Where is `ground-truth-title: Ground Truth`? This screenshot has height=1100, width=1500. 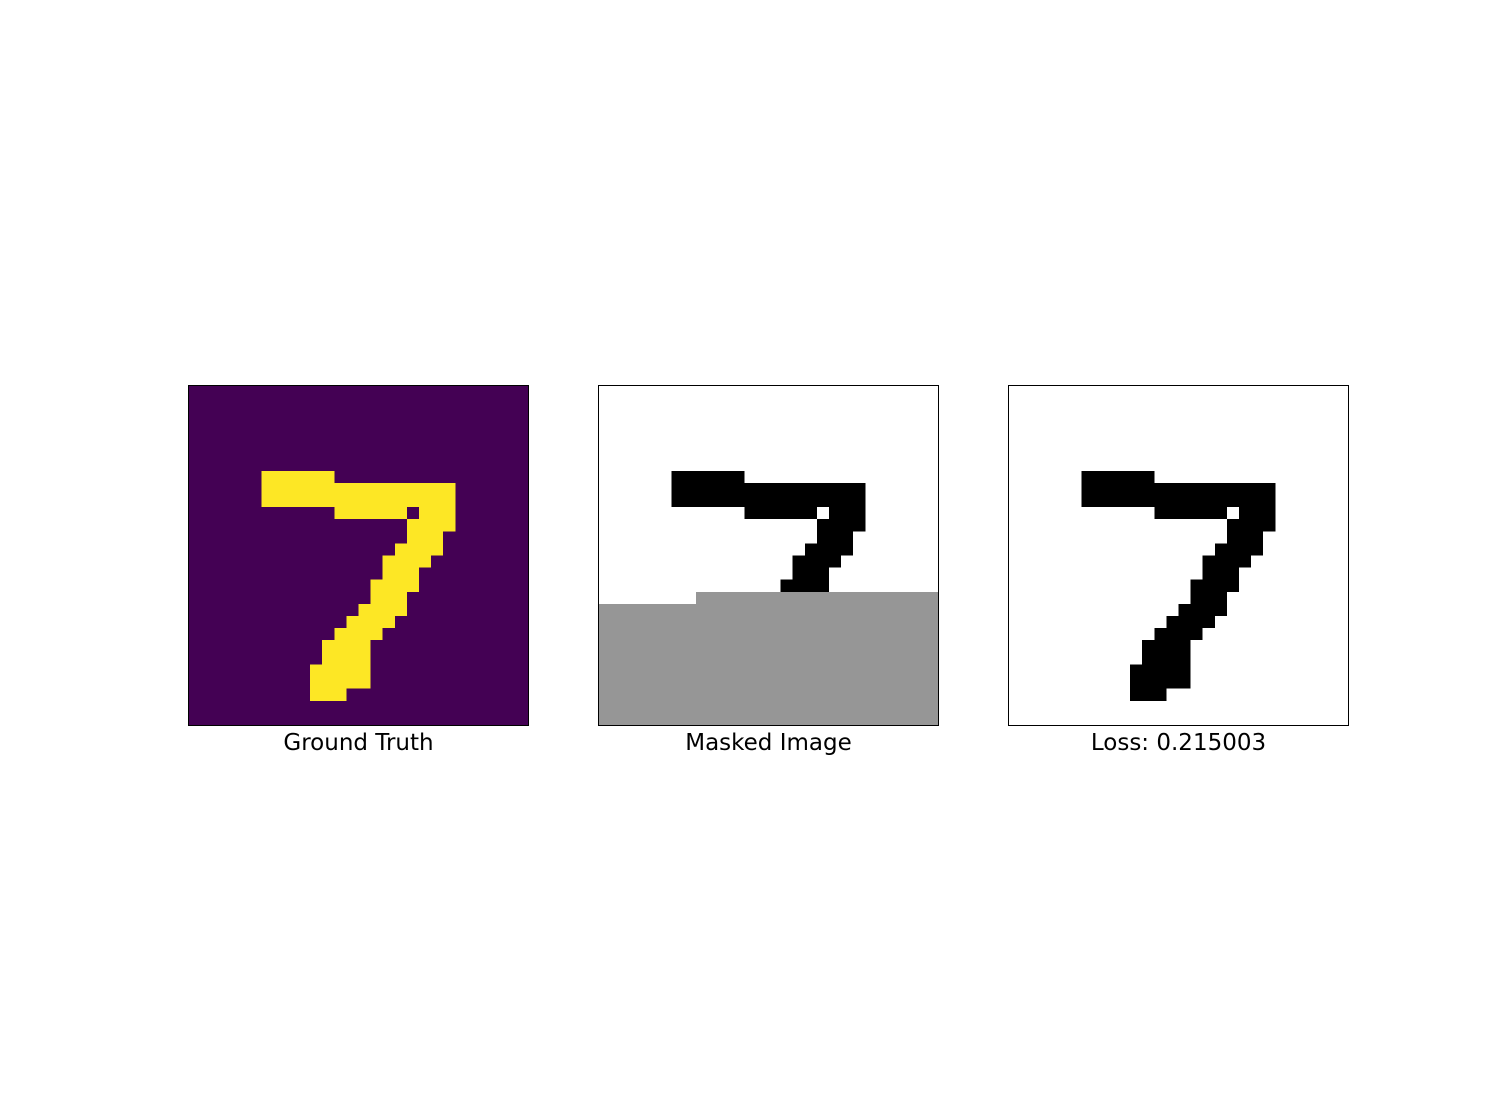
ground-truth-title: Ground Truth is located at coordinates (358, 743).